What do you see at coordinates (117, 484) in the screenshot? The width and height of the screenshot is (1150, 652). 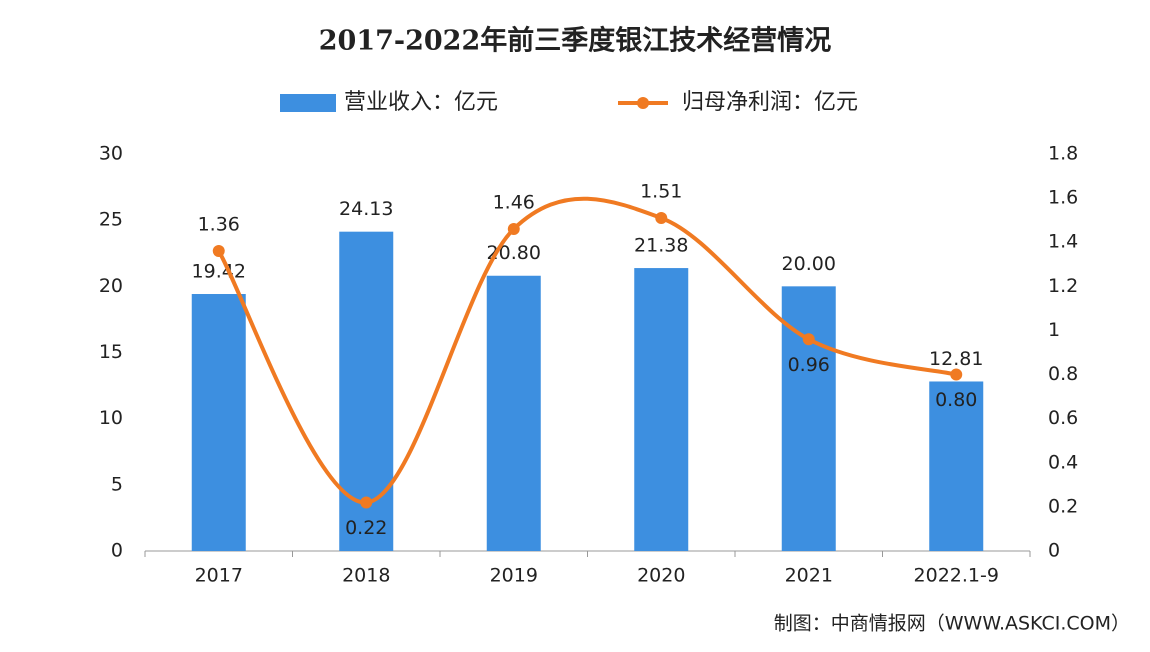 I see `y-tick-label: 5` at bounding box center [117, 484].